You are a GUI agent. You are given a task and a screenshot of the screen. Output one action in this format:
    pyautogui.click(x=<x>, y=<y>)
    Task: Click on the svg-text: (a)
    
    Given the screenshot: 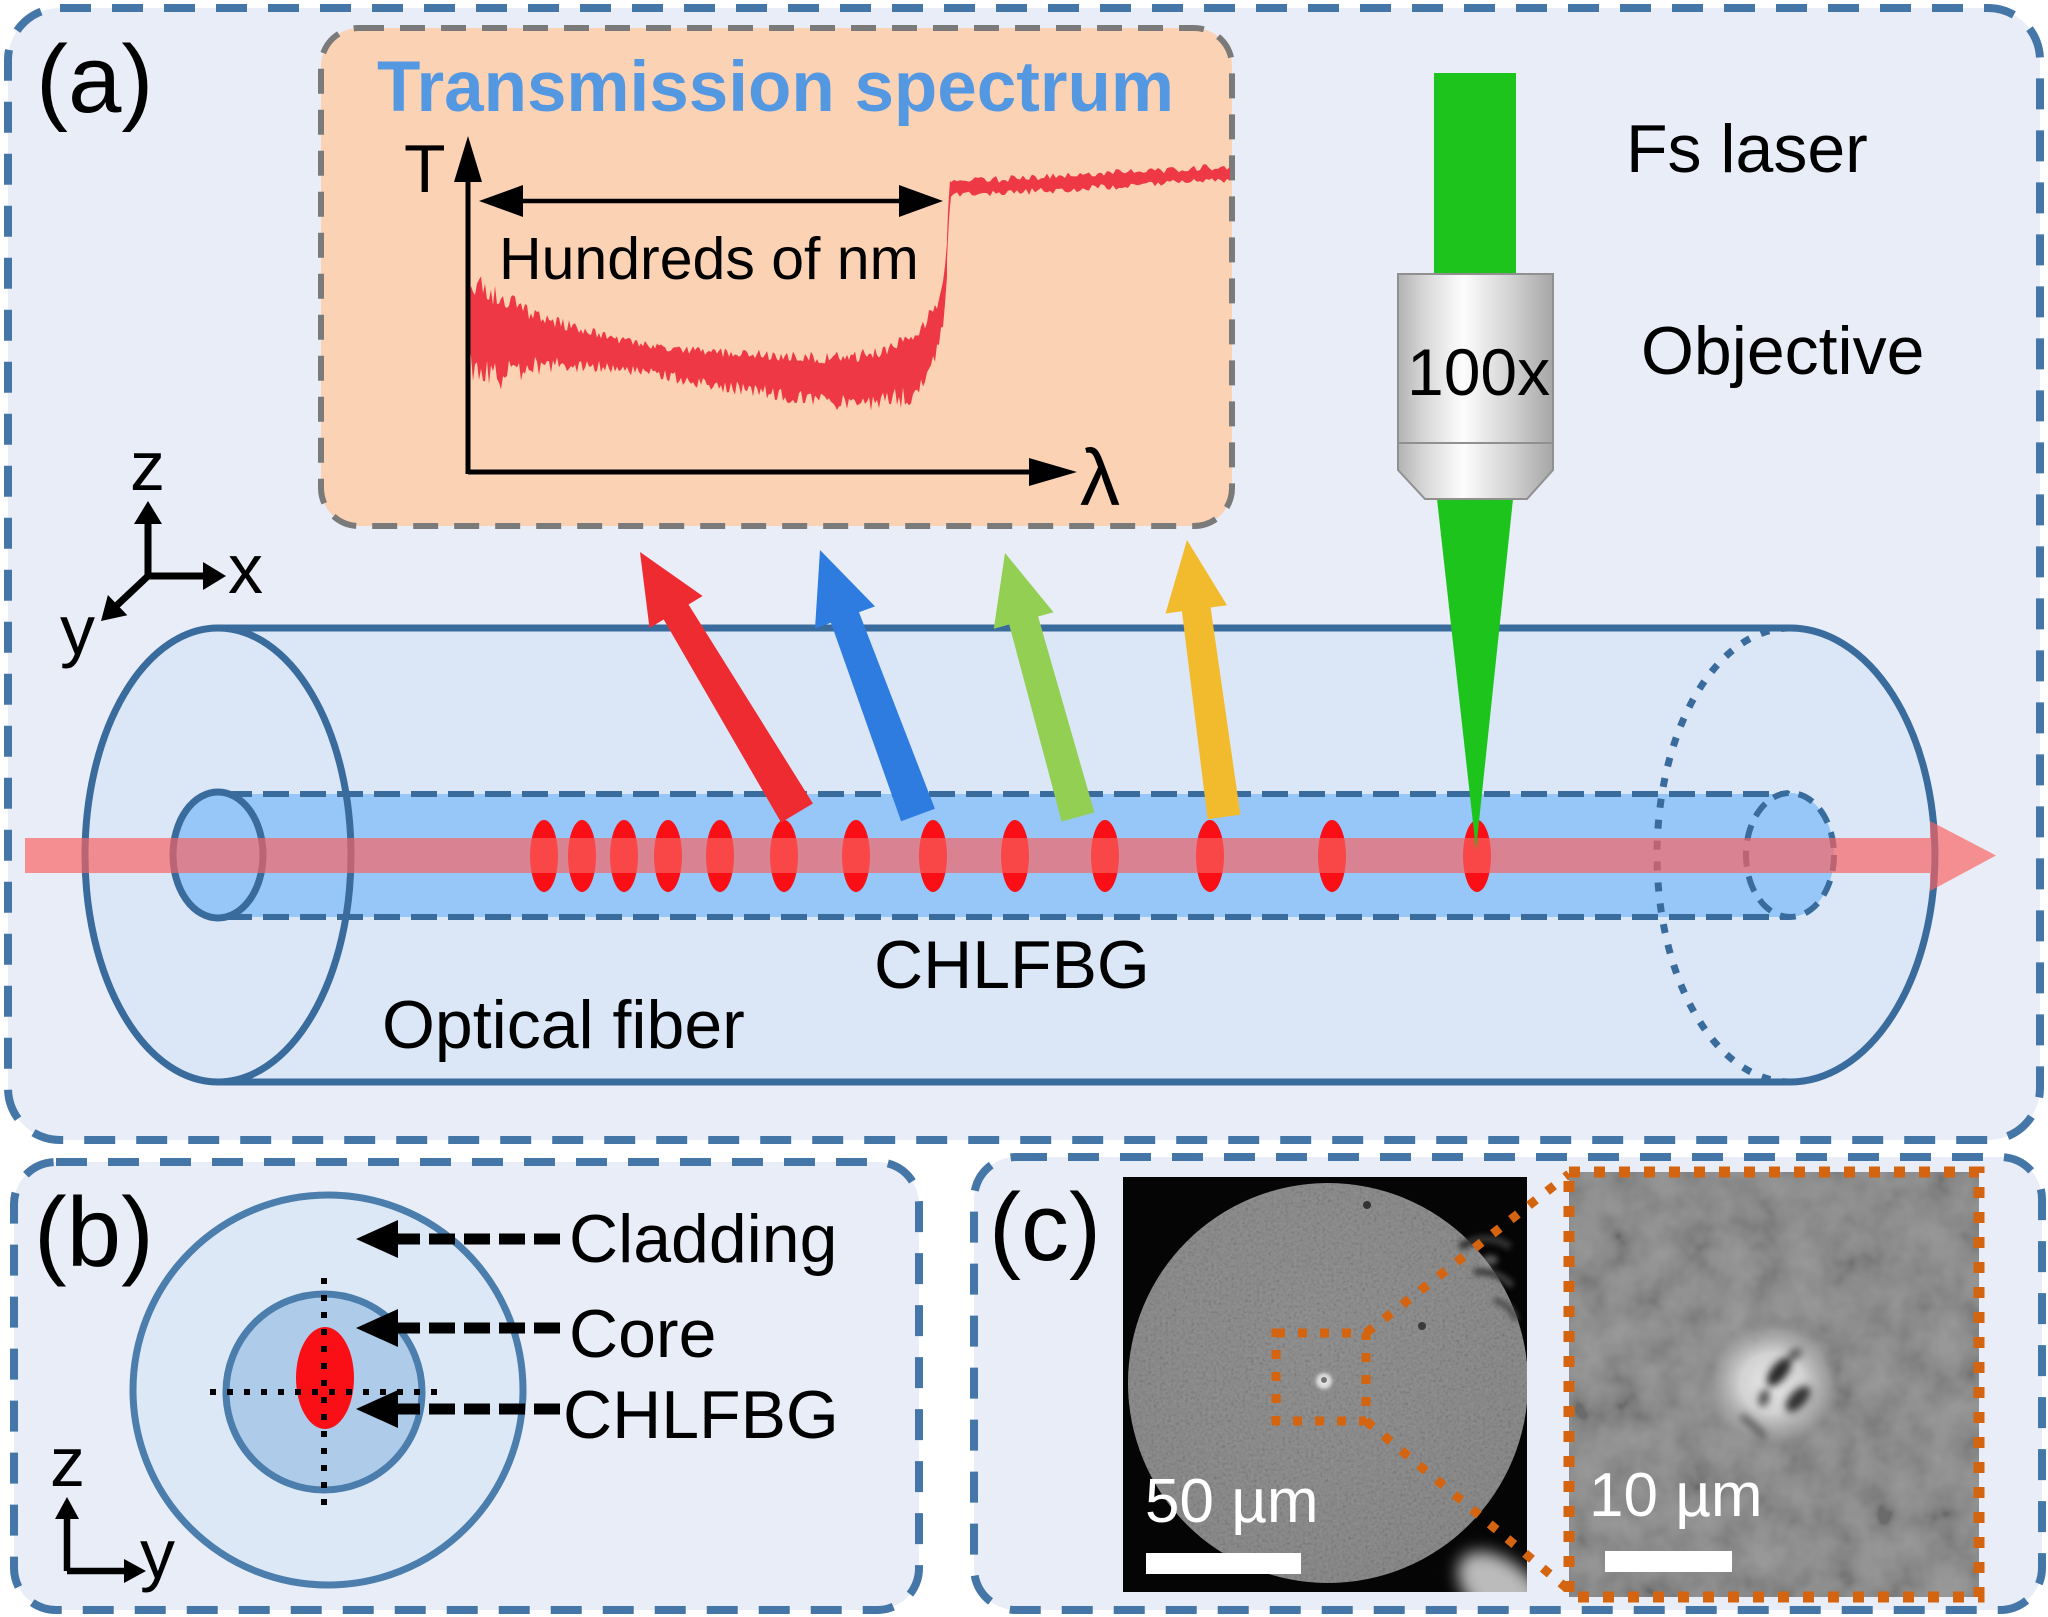 What is the action you would take?
    pyautogui.click(x=94, y=79)
    